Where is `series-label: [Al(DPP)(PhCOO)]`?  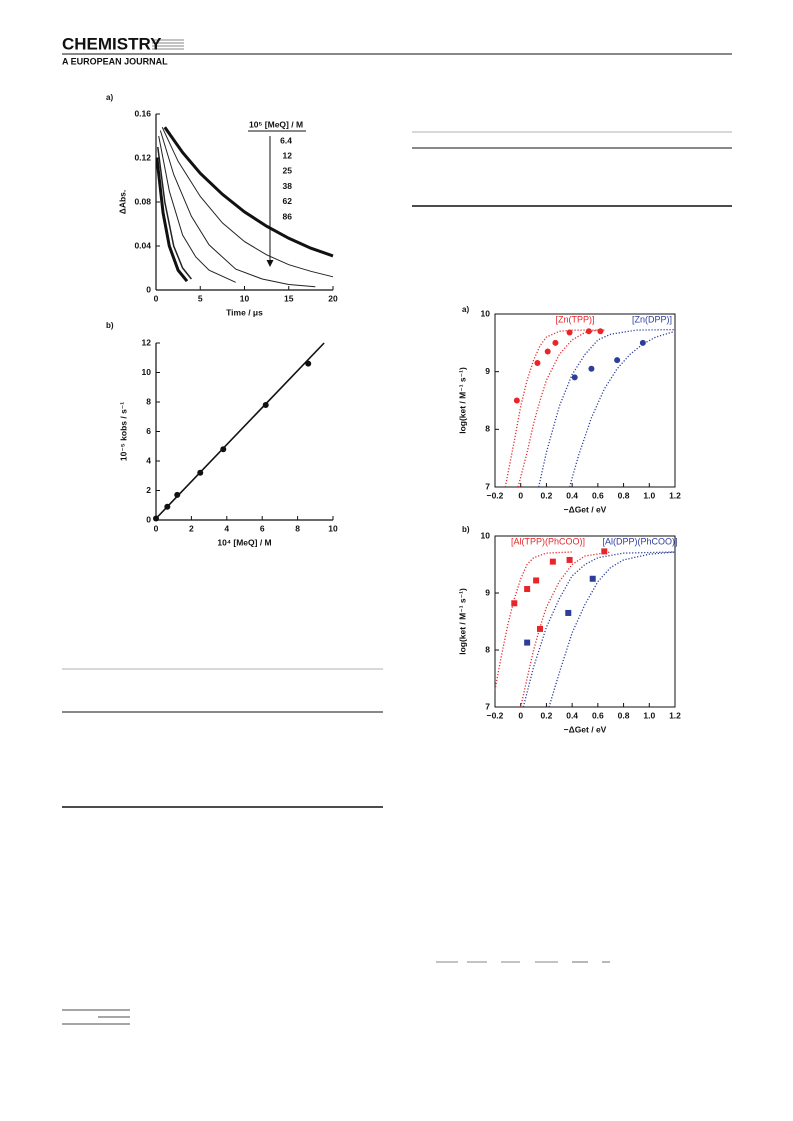 series-label: [Al(DPP)(PhCOO)] is located at coordinates (639, 541).